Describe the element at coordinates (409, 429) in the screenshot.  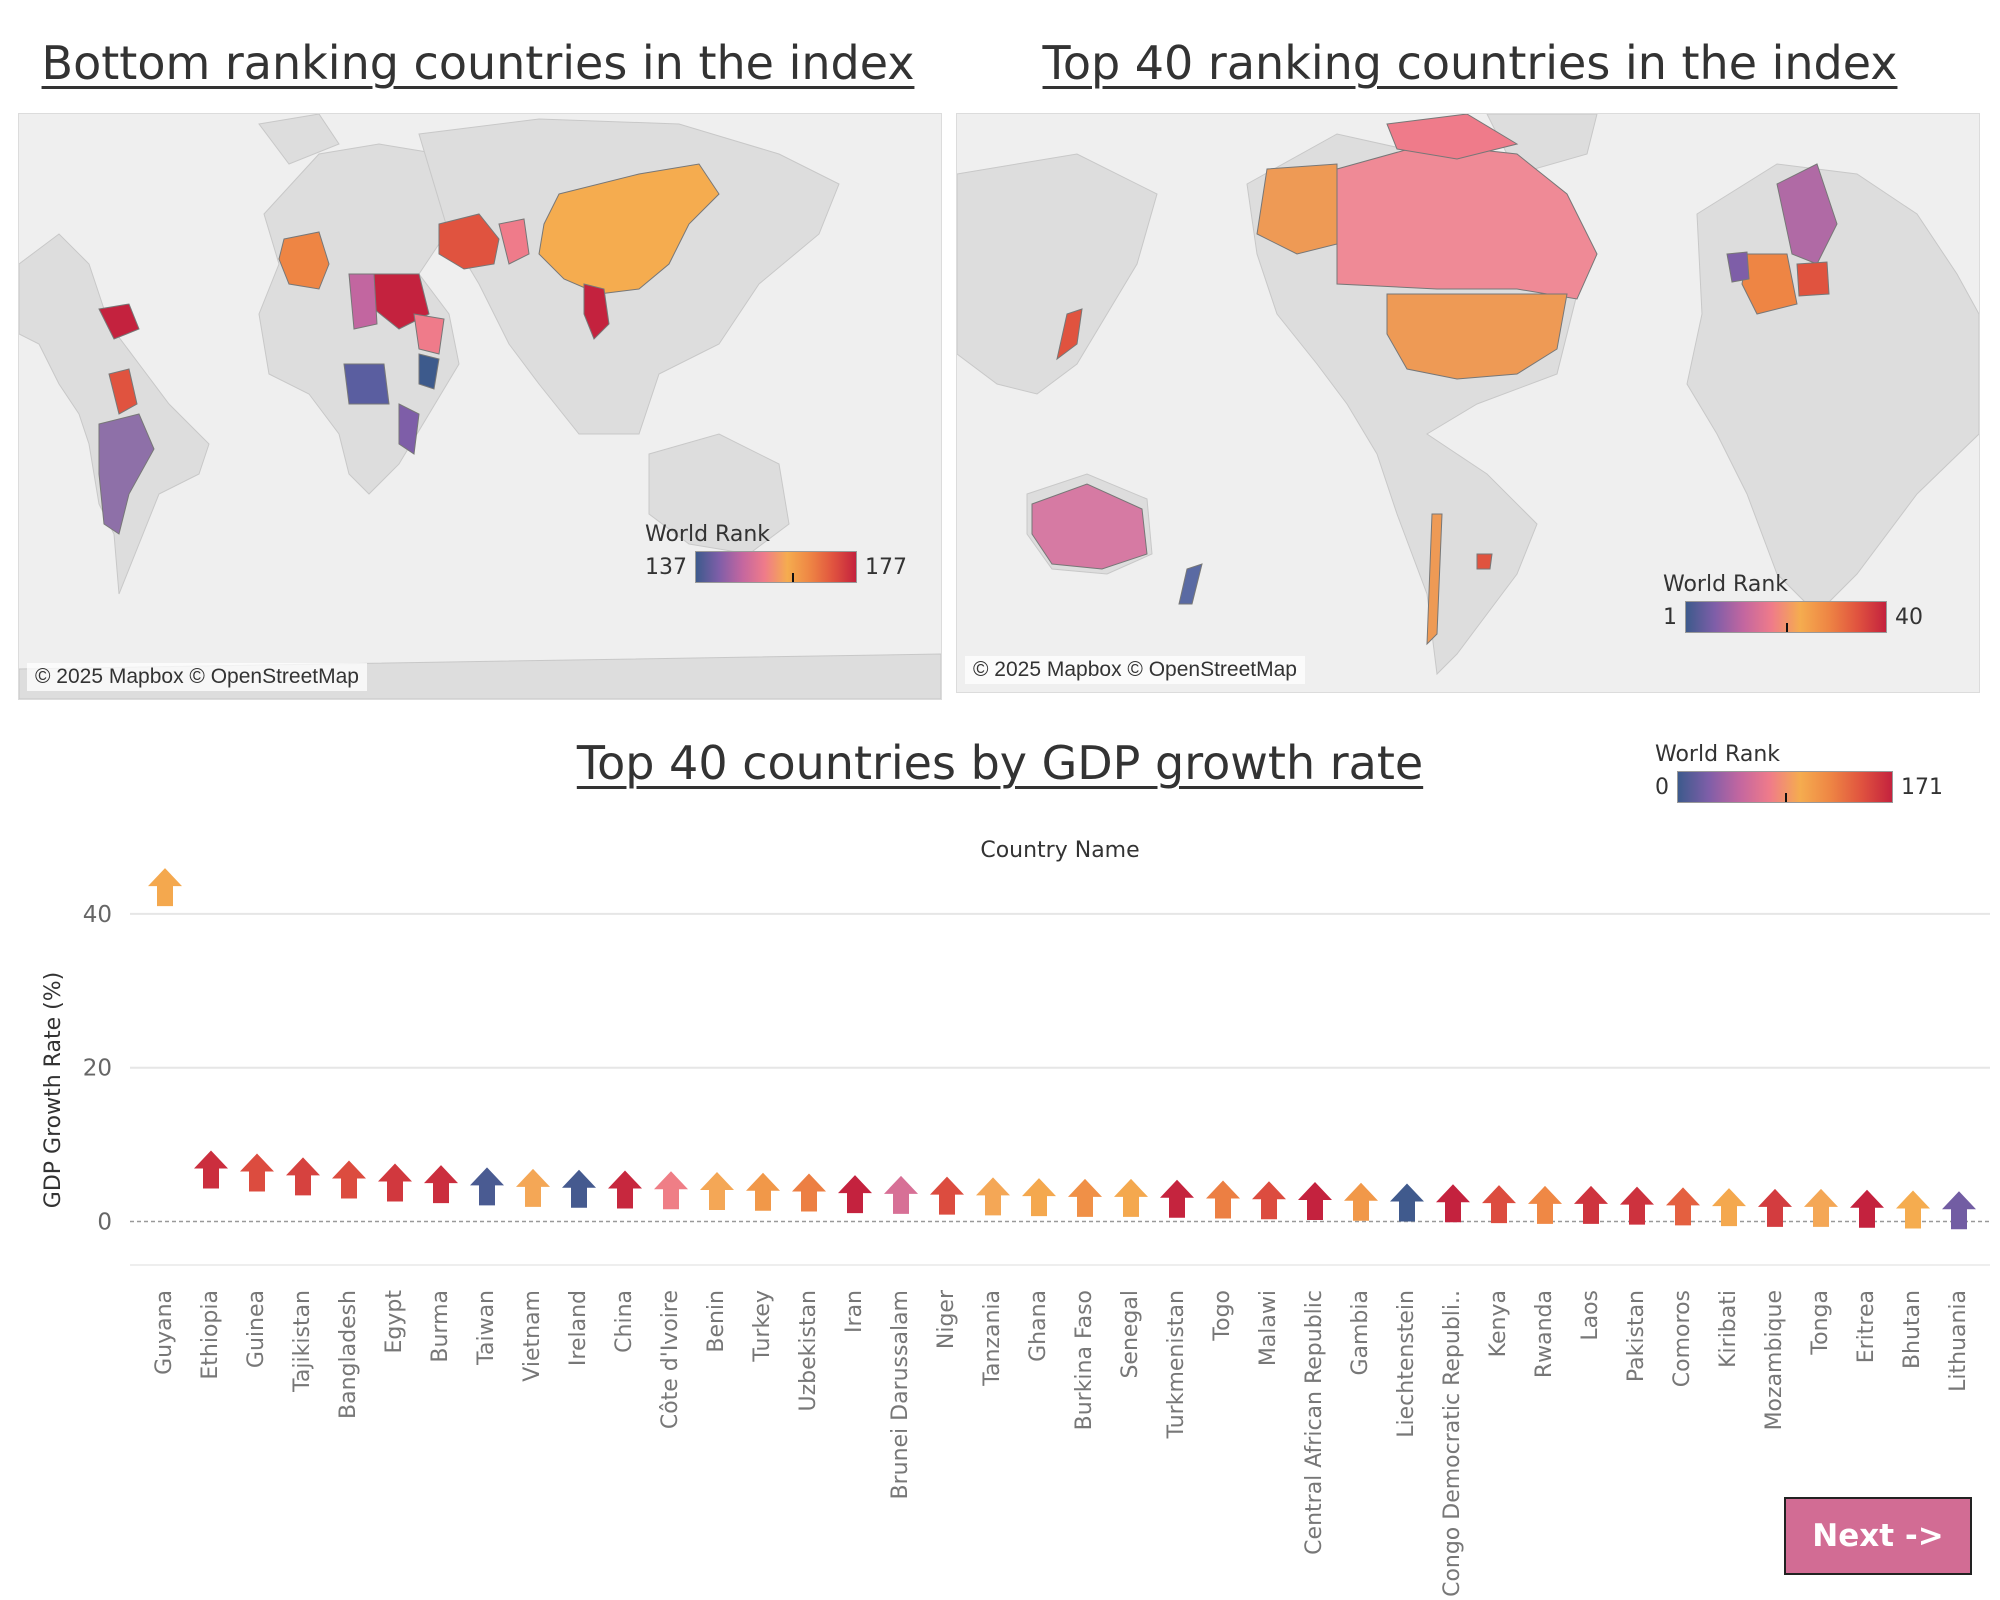
I see `country-mozambique` at that location.